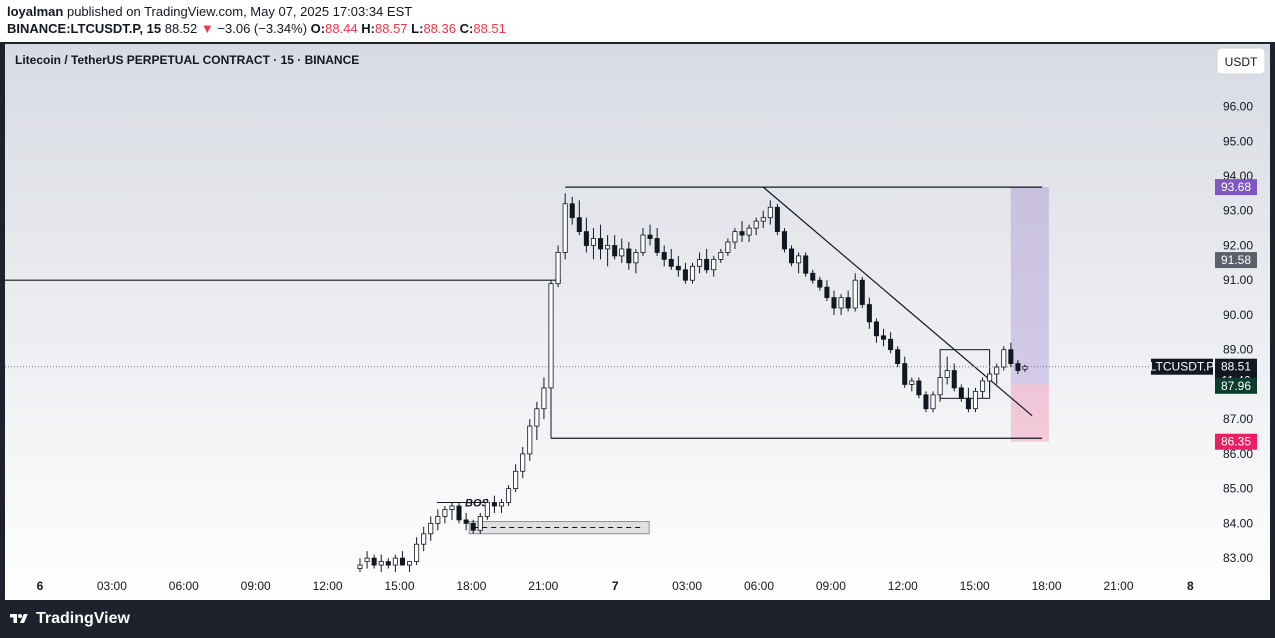 The height and width of the screenshot is (638, 1275). What do you see at coordinates (1236, 260) in the screenshot?
I see `level-price-tag: 91.58` at bounding box center [1236, 260].